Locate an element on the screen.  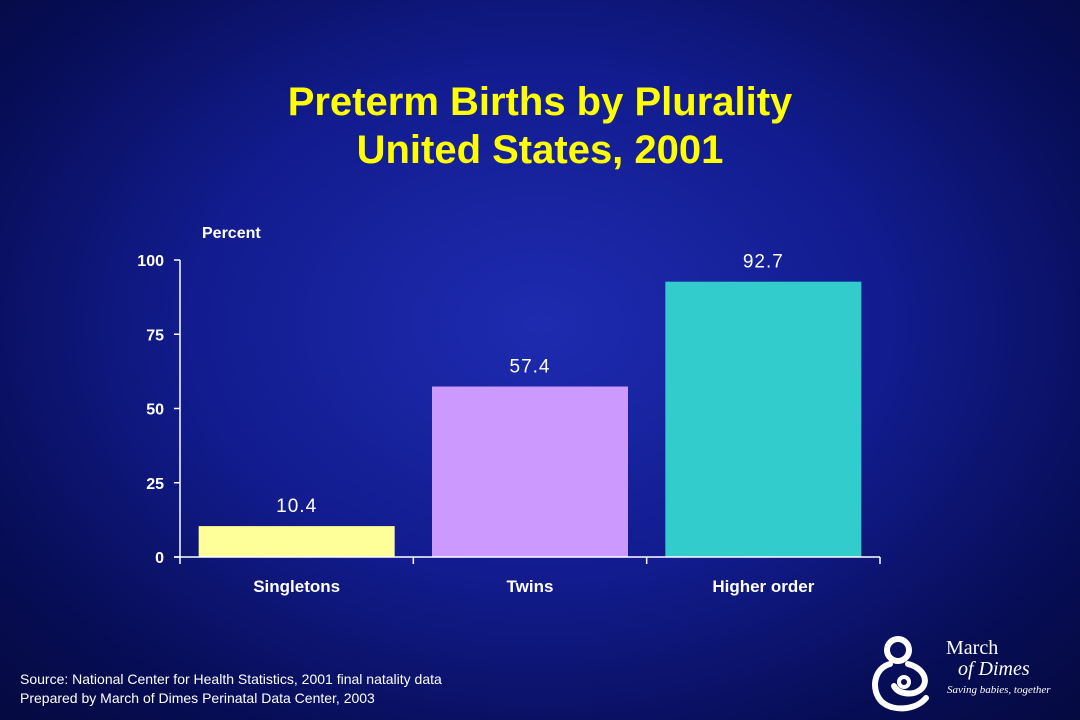
y-axis-ticks: 0 25 50 75 100 is located at coordinates (158, 410).